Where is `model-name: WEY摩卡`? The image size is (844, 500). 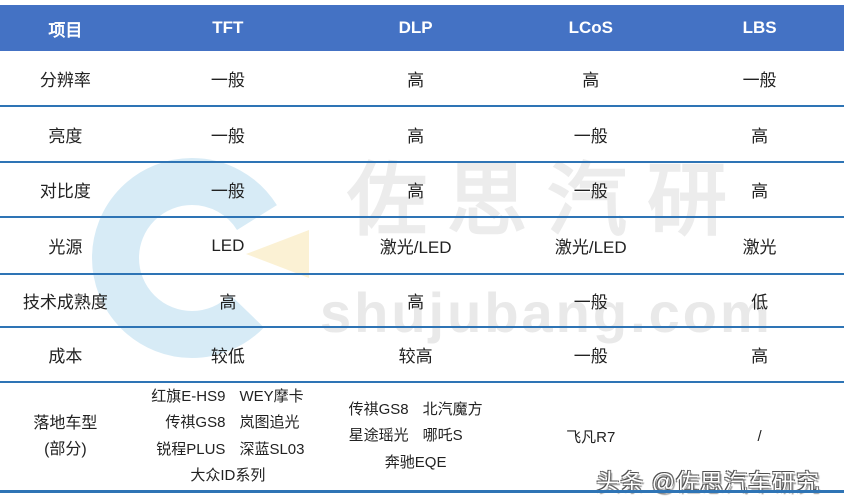
model-name: WEY摩卡 is located at coordinates (271, 396).